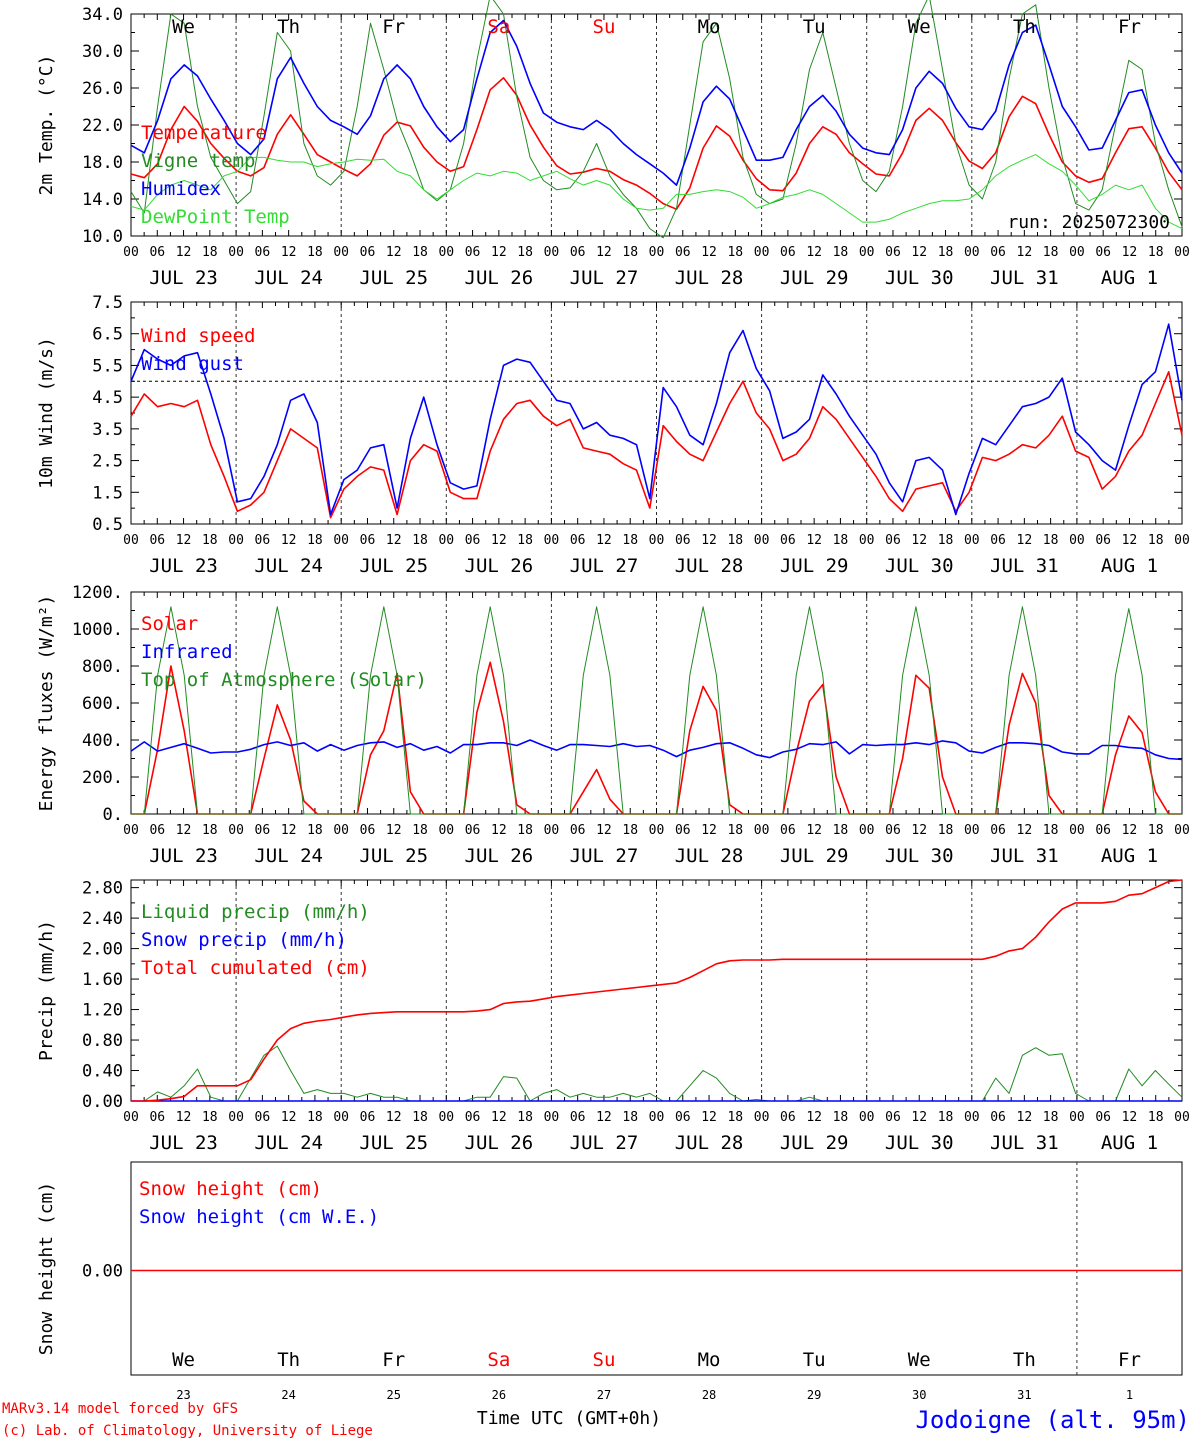 Image resolution: width=1194 pixels, height=1440 pixels. I want to click on day-number-label: 1, so click(1129, 1395).